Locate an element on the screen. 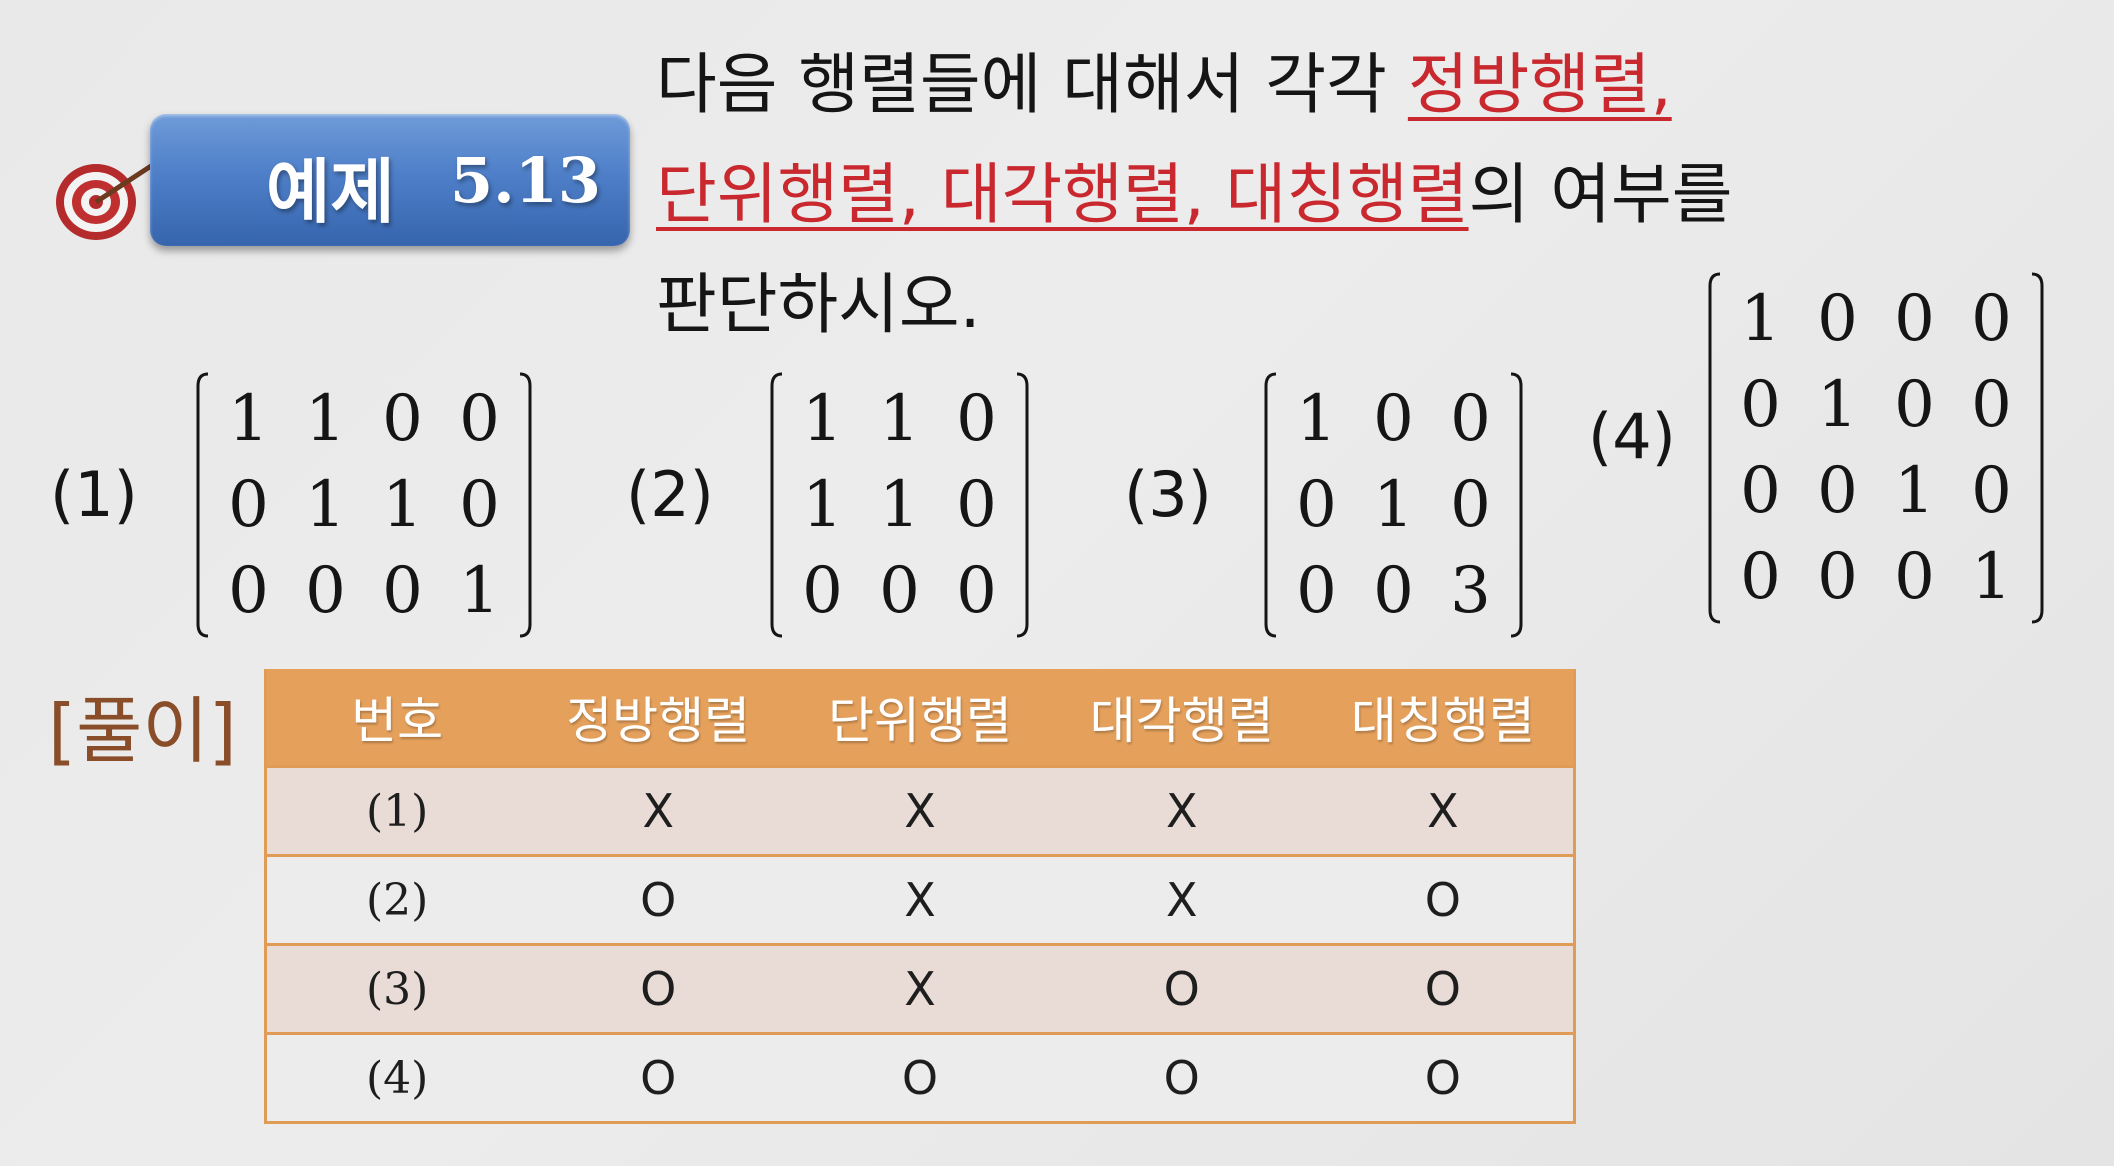 This screenshot has height=1166, width=2114. problem-label: (1) is located at coordinates (94, 494).